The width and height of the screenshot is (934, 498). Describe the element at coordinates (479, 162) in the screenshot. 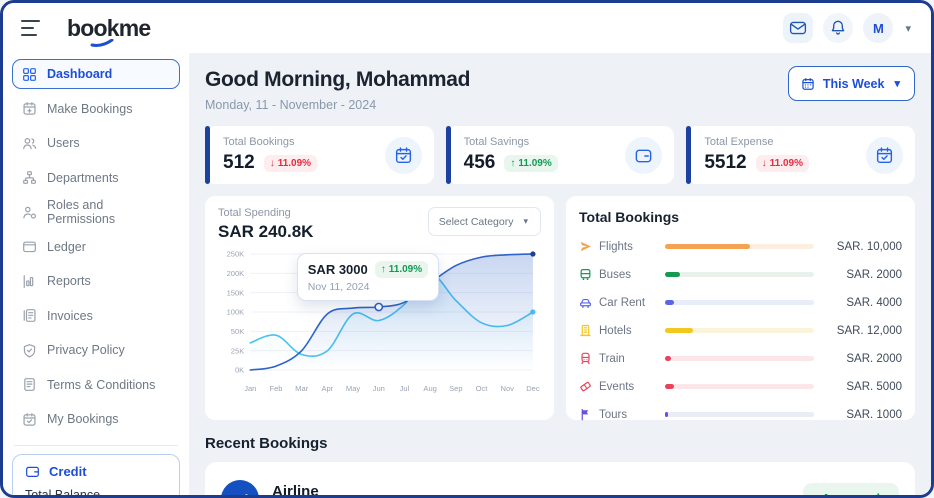

I see `stat-value: 456` at that location.